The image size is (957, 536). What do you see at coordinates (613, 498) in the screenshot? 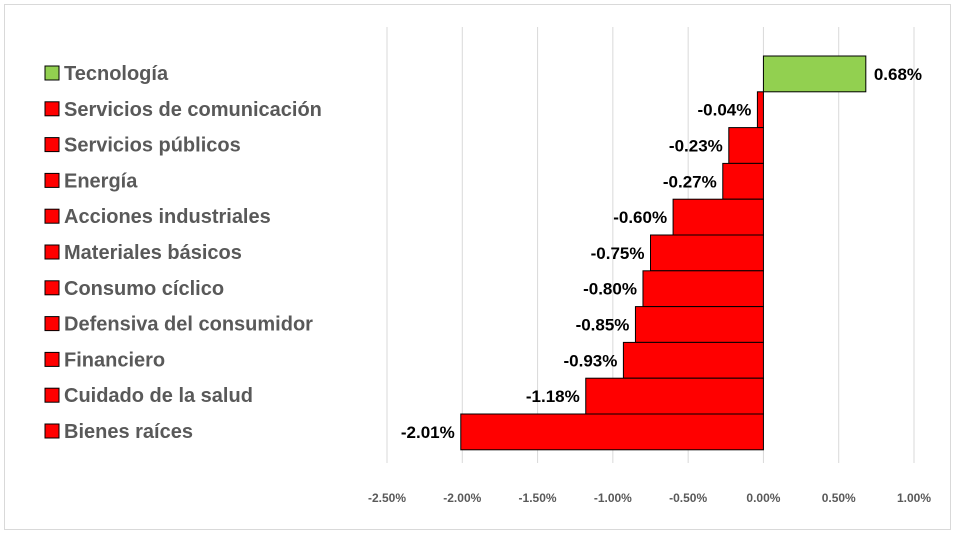
I see `x-tick-label: -1.00%` at bounding box center [613, 498].